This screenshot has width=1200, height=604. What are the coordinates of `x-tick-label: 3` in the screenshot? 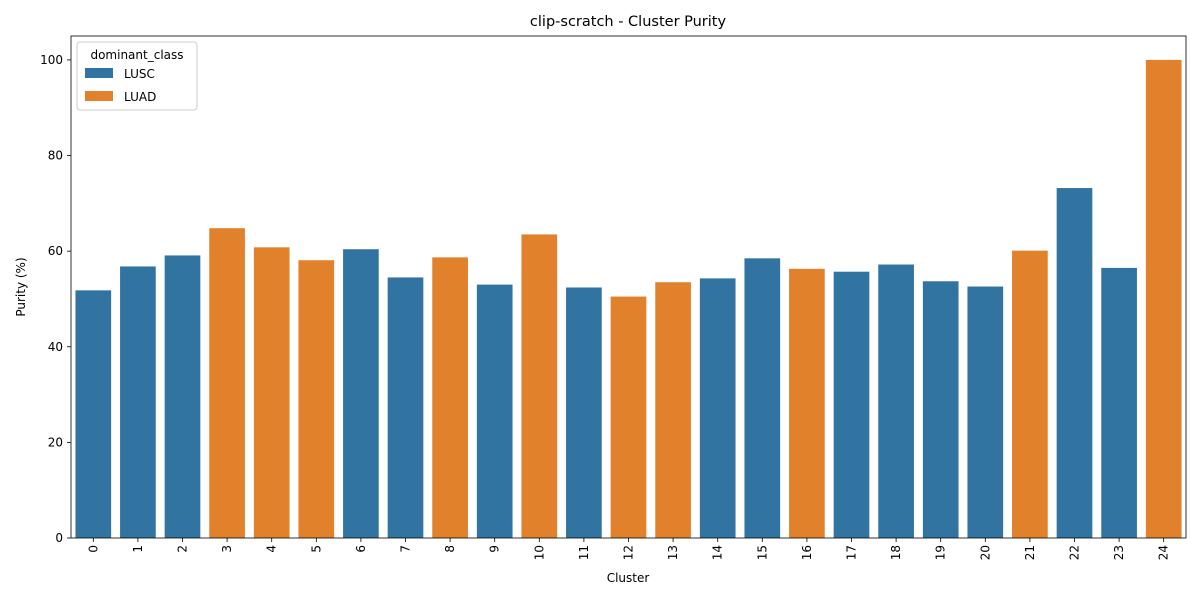 It's located at (227, 549).